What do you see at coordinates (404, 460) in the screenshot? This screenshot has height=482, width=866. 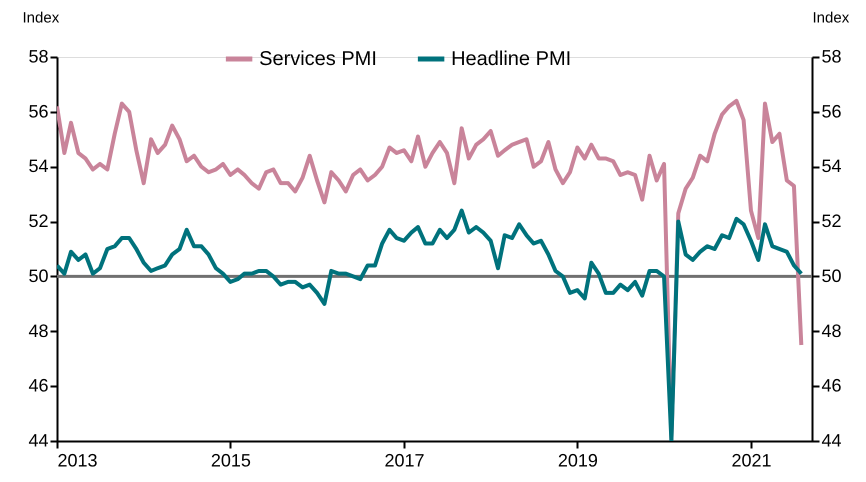 I see `x-tick-label: 2017` at bounding box center [404, 460].